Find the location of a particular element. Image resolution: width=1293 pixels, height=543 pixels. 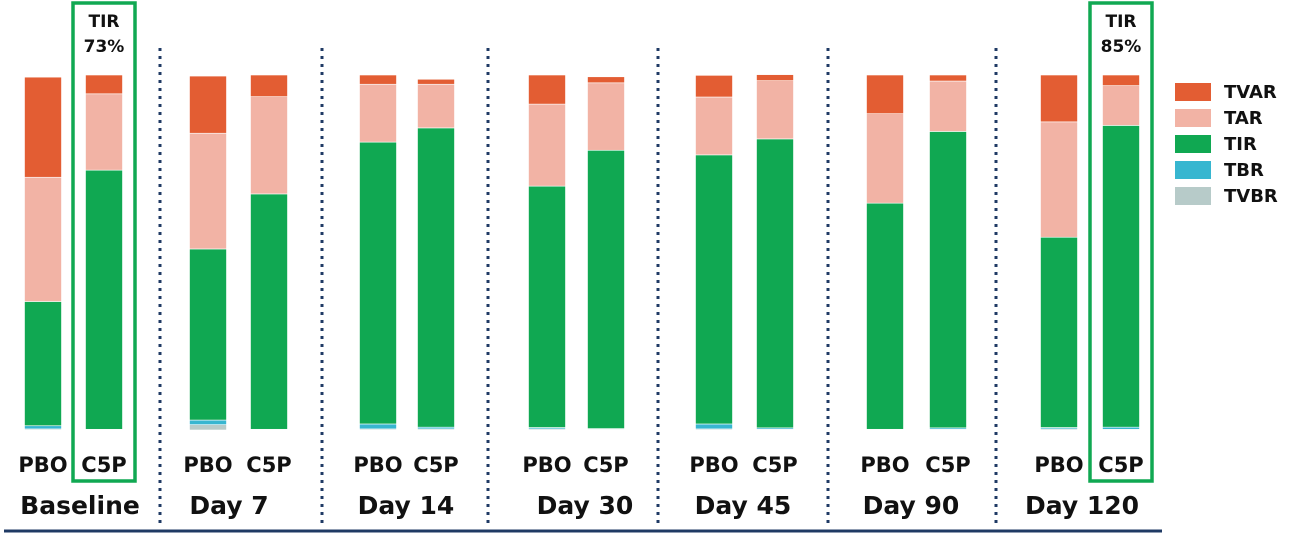

bar-segment-day-120-pbo-tir is located at coordinates (1059, 332).